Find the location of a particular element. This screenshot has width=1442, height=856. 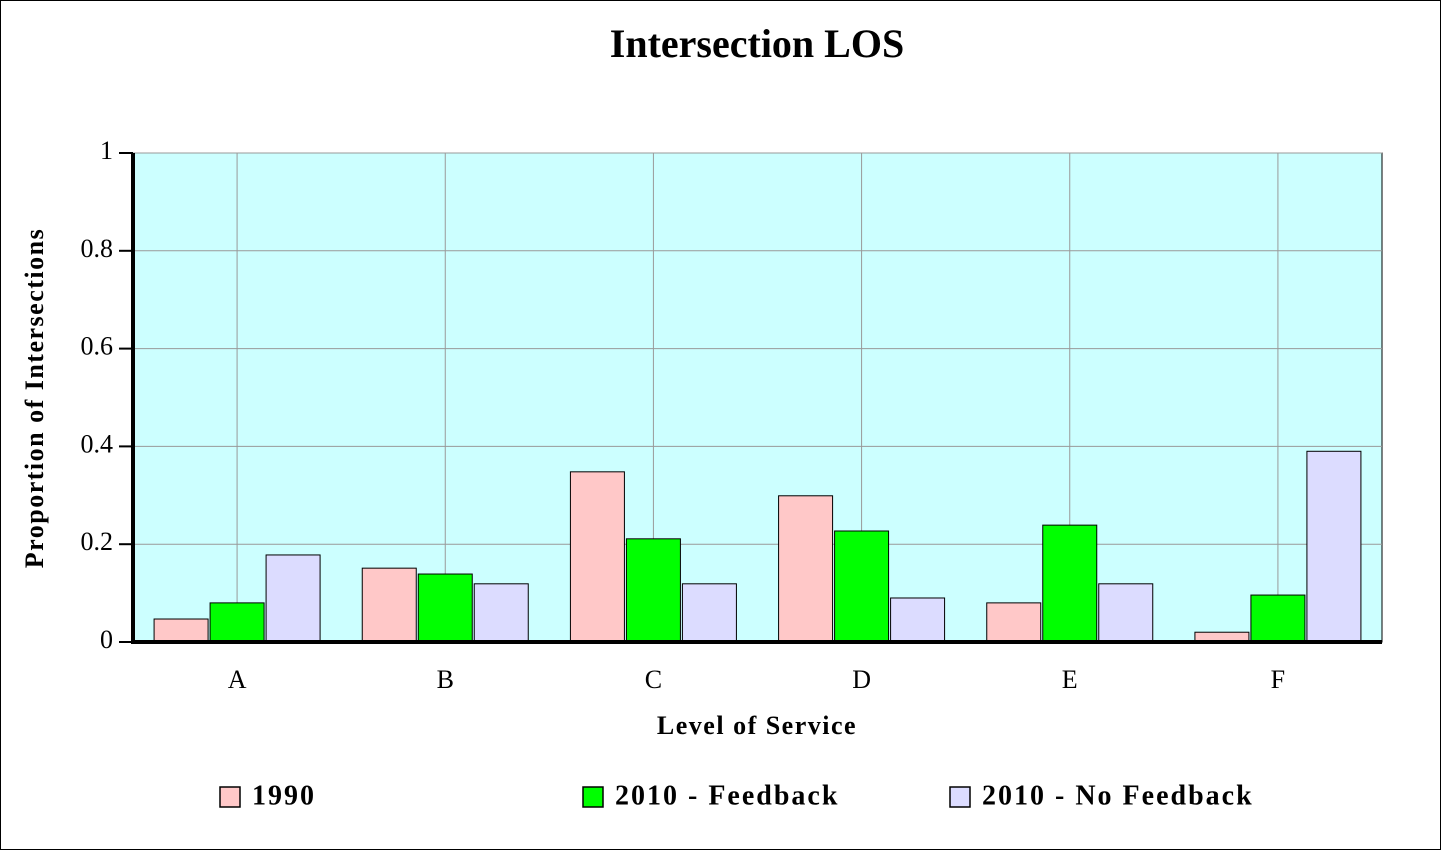

y-tick-label: 0.8 is located at coordinates (97, 248).